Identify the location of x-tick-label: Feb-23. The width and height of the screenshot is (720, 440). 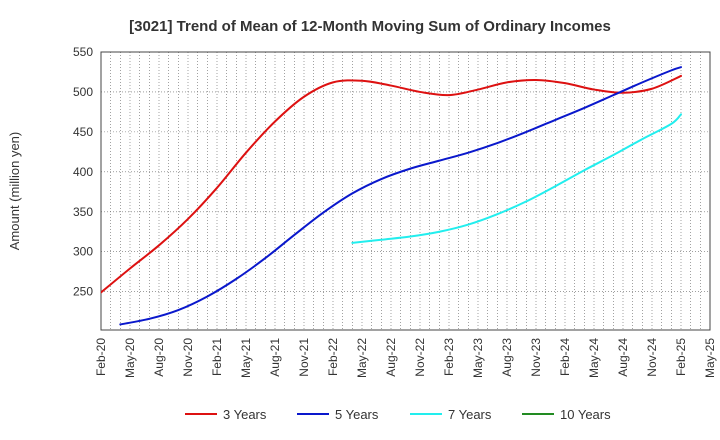
(449, 357).